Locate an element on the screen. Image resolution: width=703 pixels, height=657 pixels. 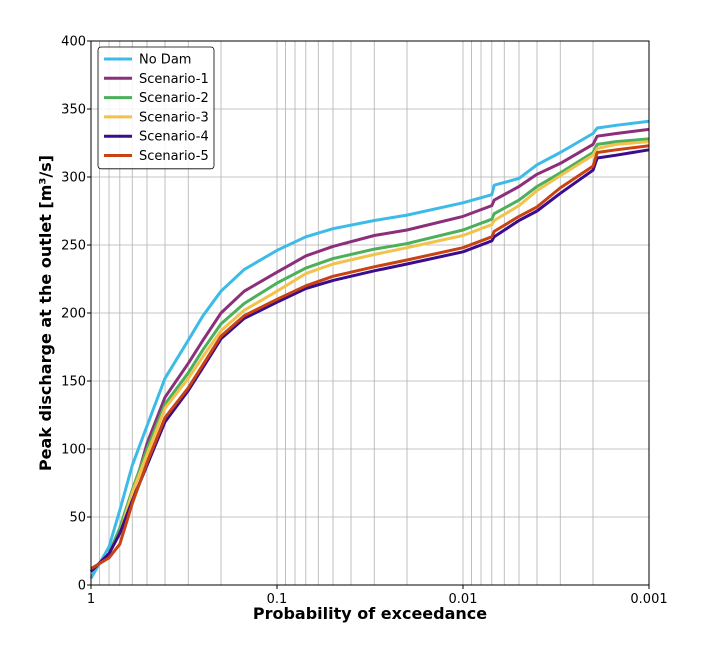
legend-label: Scenario-3 is located at coordinates (174, 117).